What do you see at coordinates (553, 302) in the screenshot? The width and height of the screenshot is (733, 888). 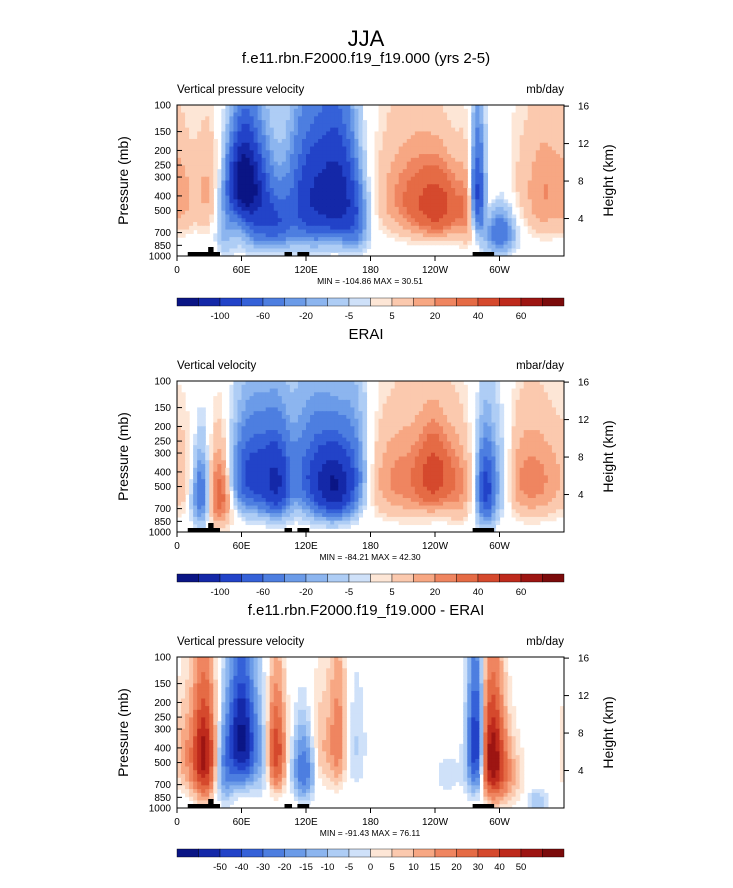 I see `colorbar-box` at bounding box center [553, 302].